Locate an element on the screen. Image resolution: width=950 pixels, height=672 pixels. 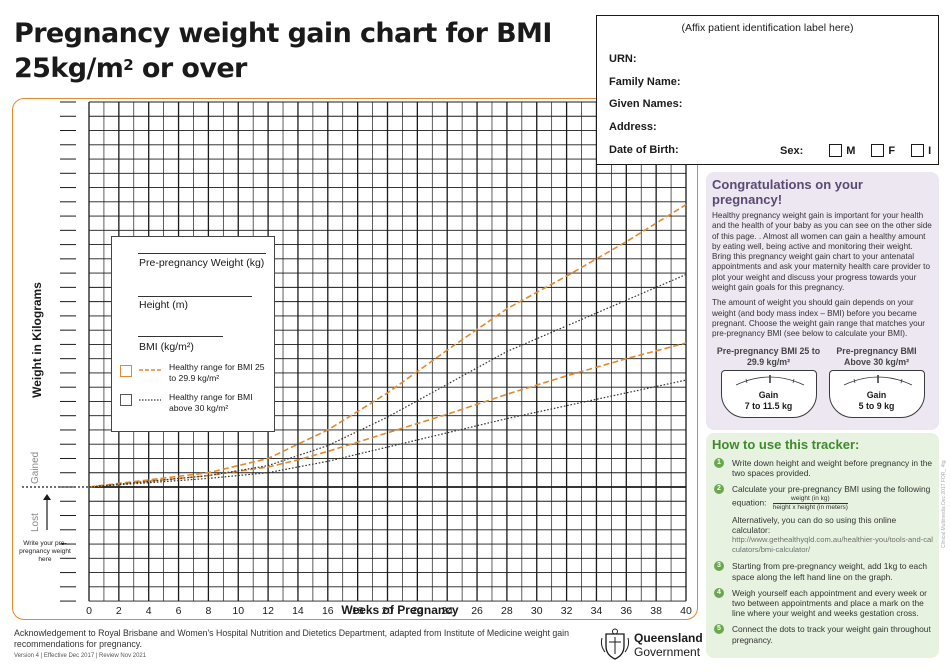
dob-field: Date of Birth: is located at coordinates (644, 150).